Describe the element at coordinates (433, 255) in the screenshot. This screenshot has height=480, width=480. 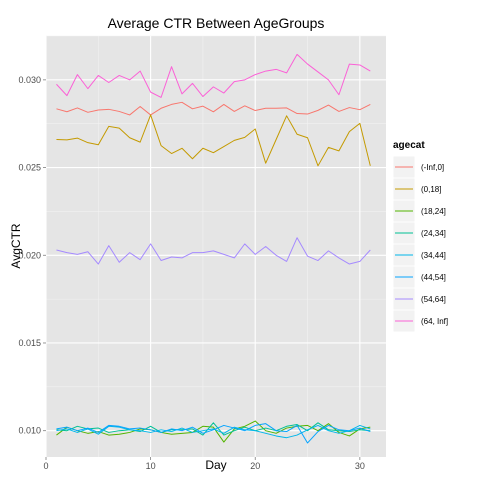
I see `legend-label: (34,44]` at that location.